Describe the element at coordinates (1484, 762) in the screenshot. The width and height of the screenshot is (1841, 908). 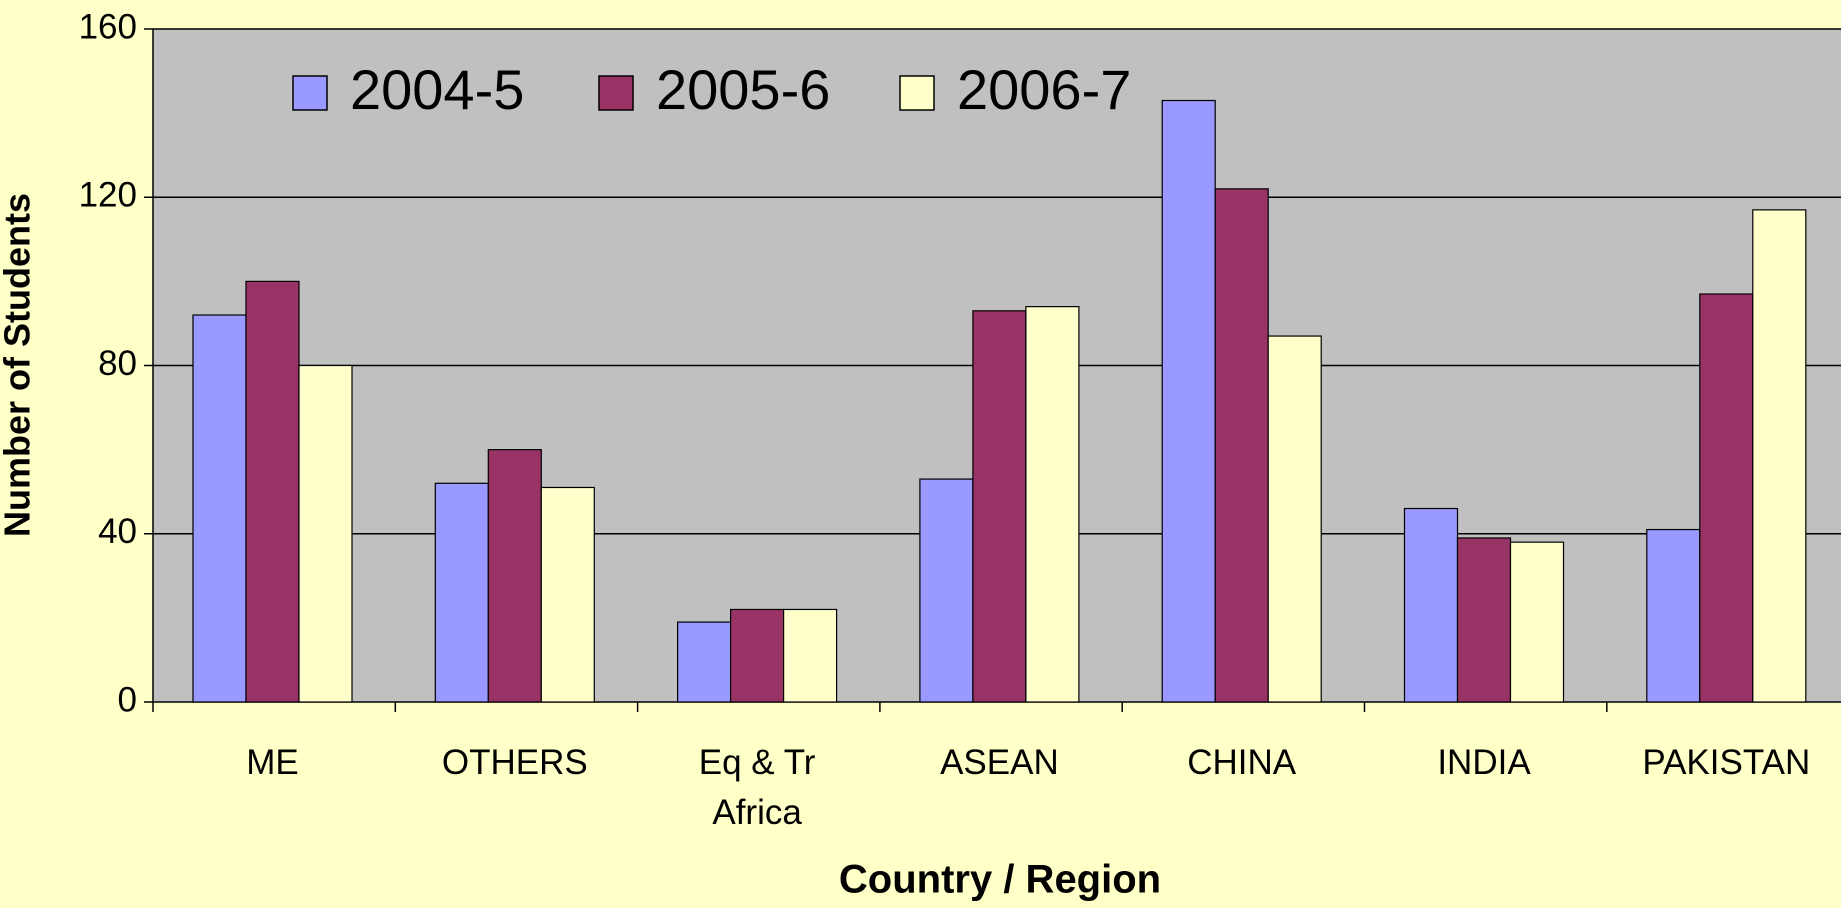
I see `x-tick-label: INDIA` at that location.